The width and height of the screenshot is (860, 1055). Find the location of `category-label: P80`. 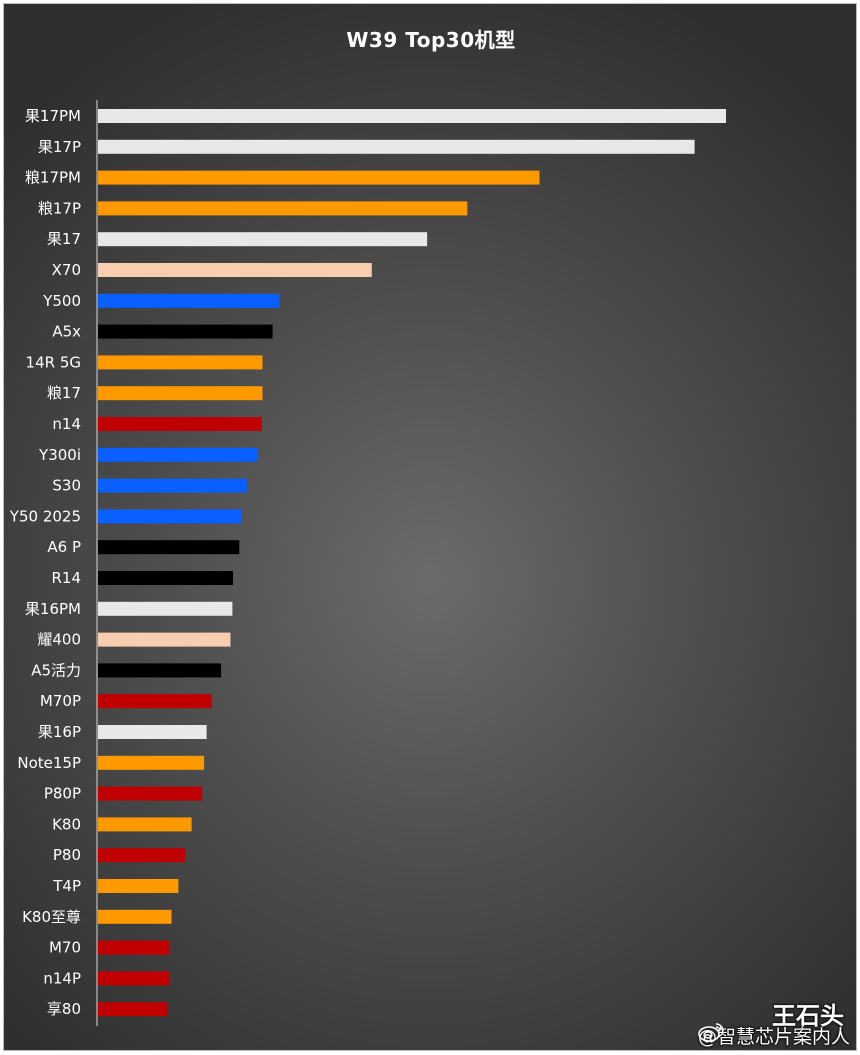

category-label: P80 is located at coordinates (67, 855).